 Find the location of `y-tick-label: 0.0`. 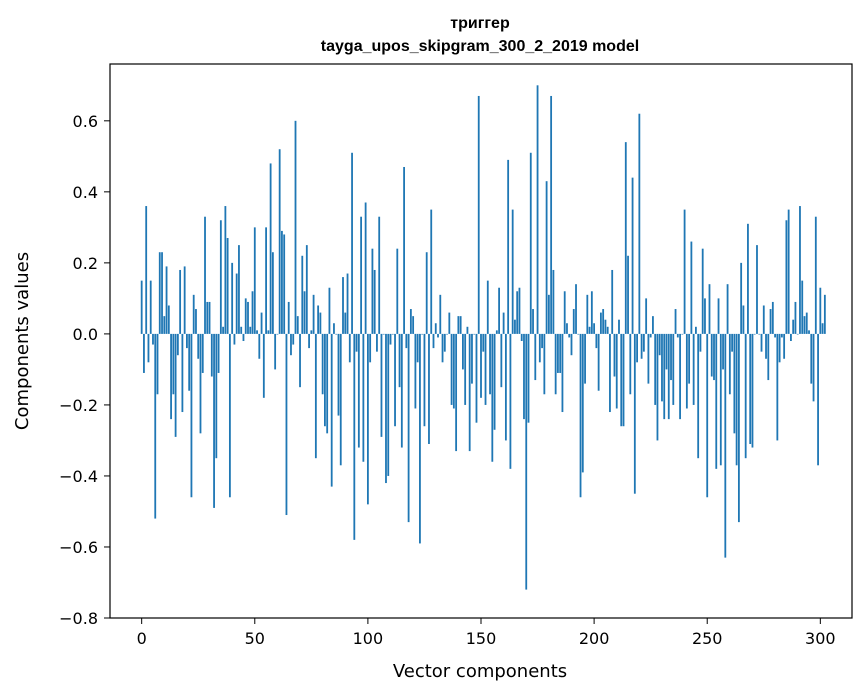

y-tick-label: 0.0 is located at coordinates (85, 334).